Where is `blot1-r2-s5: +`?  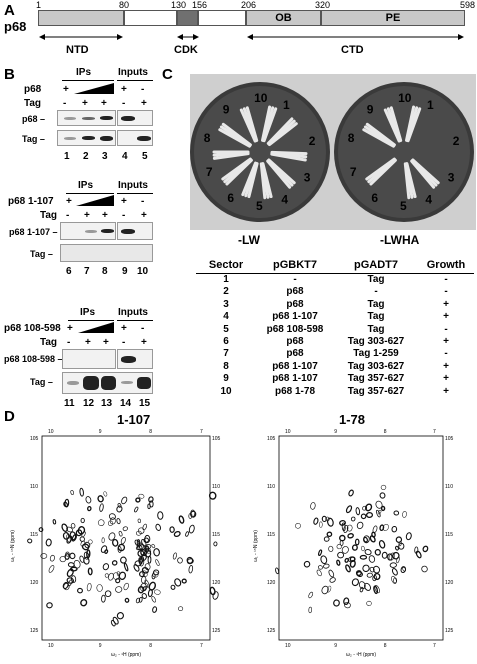
blot1-r2-s5: + is located at coordinates (144, 103).